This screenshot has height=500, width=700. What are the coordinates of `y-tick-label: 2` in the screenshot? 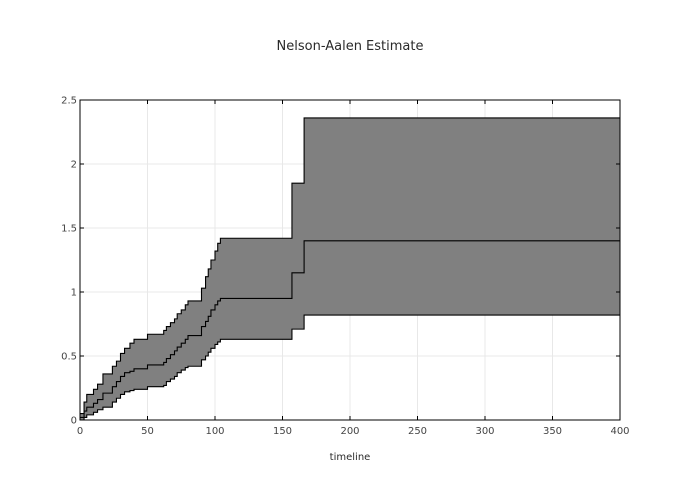 It's located at (74, 165).